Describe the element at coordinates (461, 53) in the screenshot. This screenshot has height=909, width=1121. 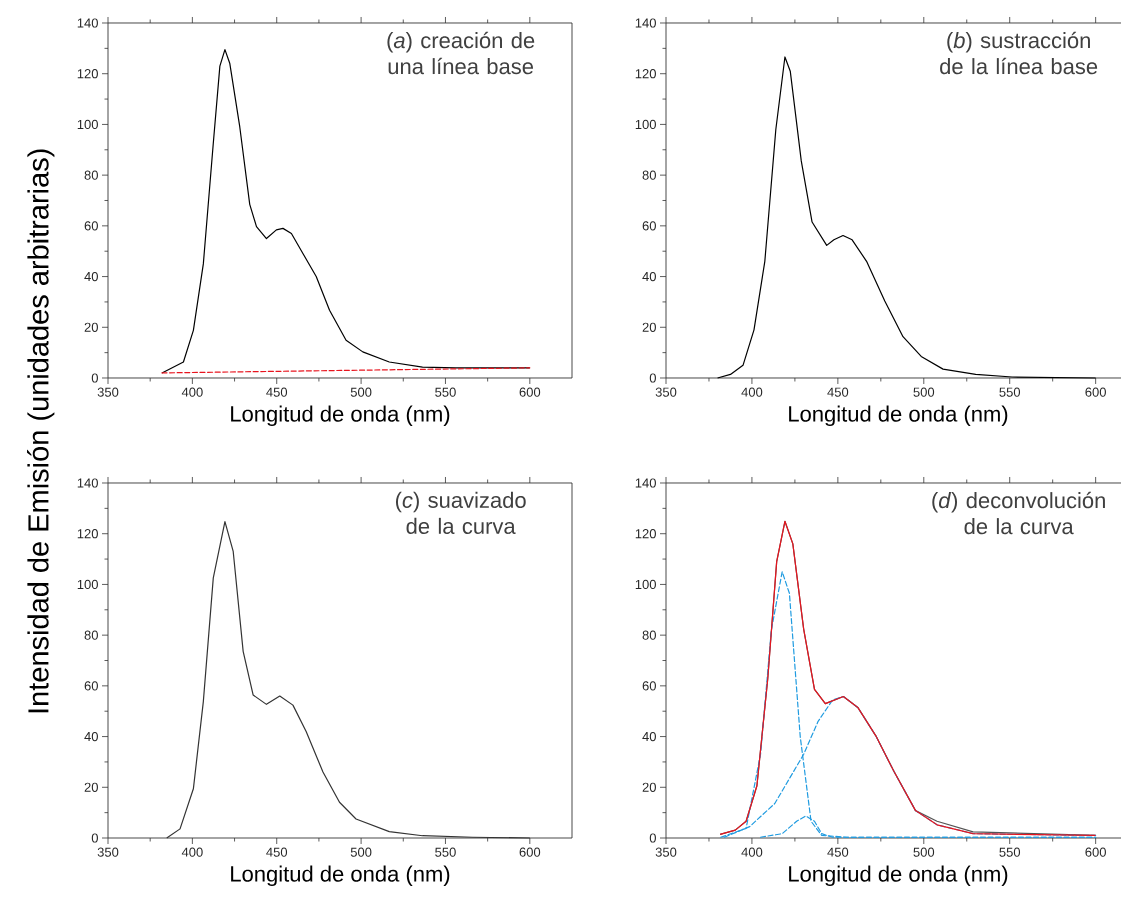
I see `annotation: (a) creación de una línea base` at that location.